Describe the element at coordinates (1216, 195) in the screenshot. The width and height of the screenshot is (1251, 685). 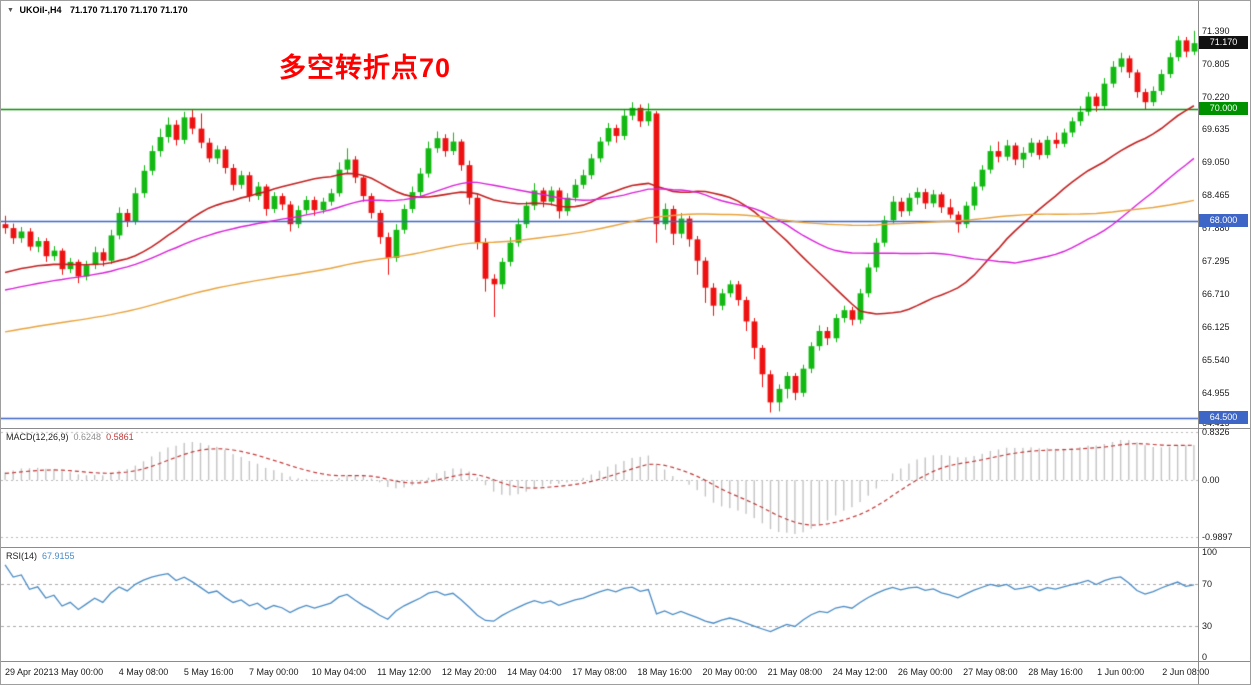
I see `price-axis-label: 68.465` at that location.